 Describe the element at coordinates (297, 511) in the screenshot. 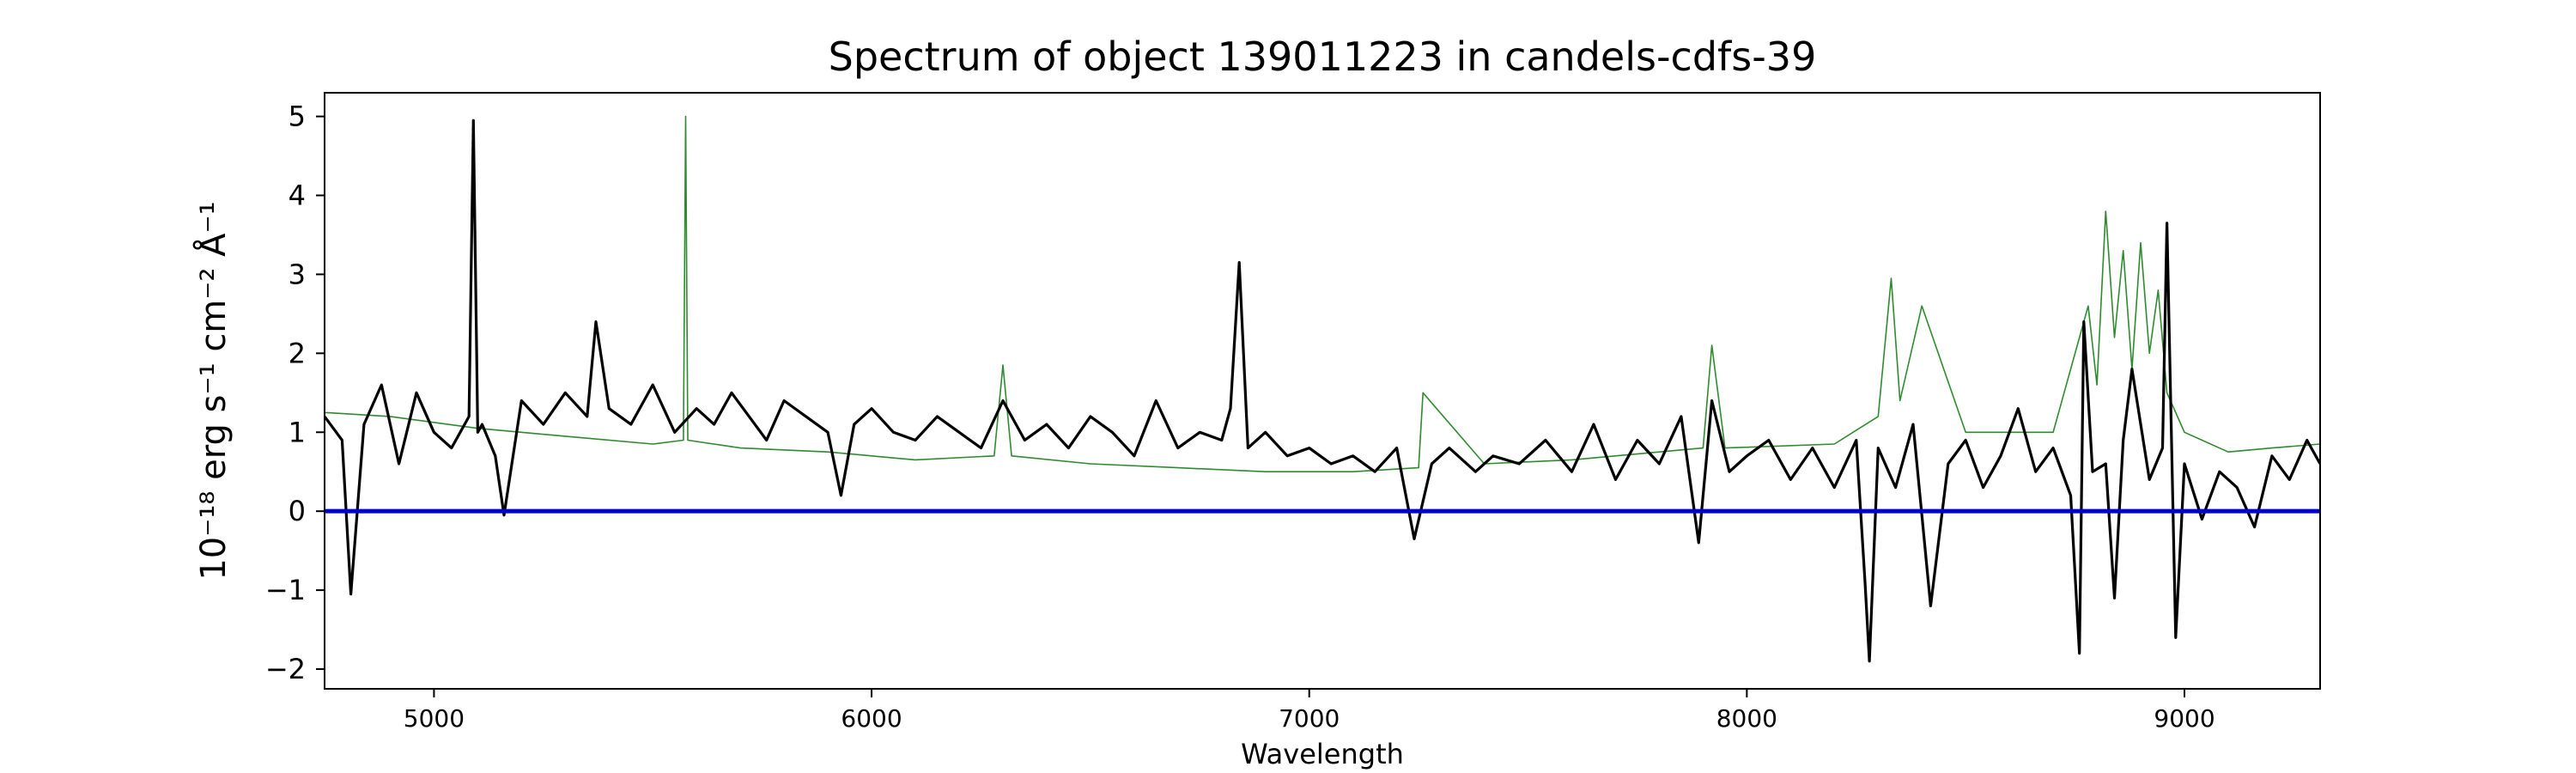

I see `y-tick-label: 0` at that location.